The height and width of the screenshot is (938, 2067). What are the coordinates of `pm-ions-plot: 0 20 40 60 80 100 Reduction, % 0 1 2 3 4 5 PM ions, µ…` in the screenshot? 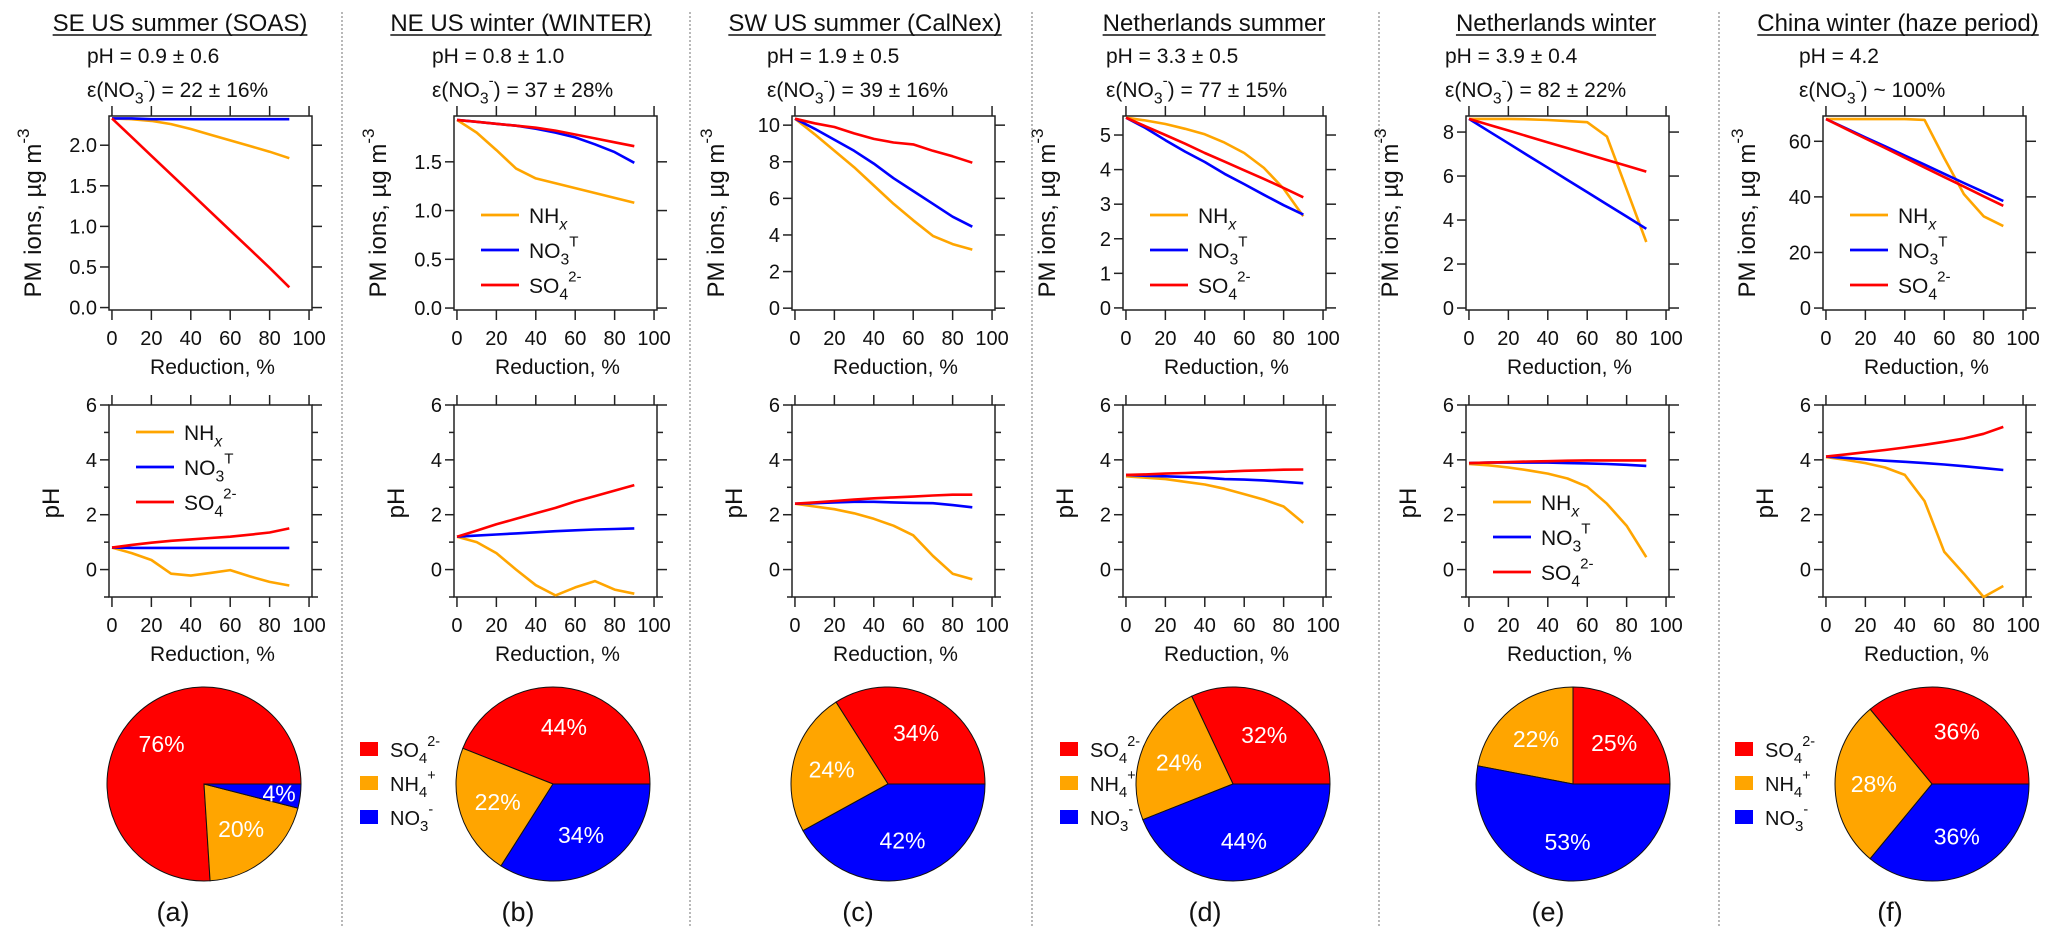 It's located at (1184, 242).